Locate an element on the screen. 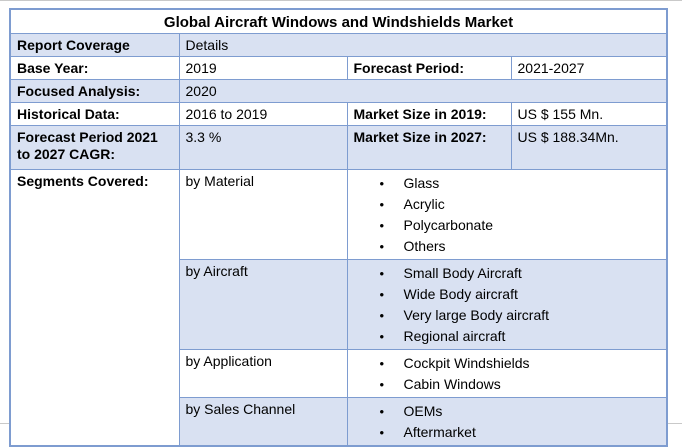 Image resolution: width=682 pixels, height=447 pixels. segment-category-aircraft: by Aircraft is located at coordinates (263, 304).